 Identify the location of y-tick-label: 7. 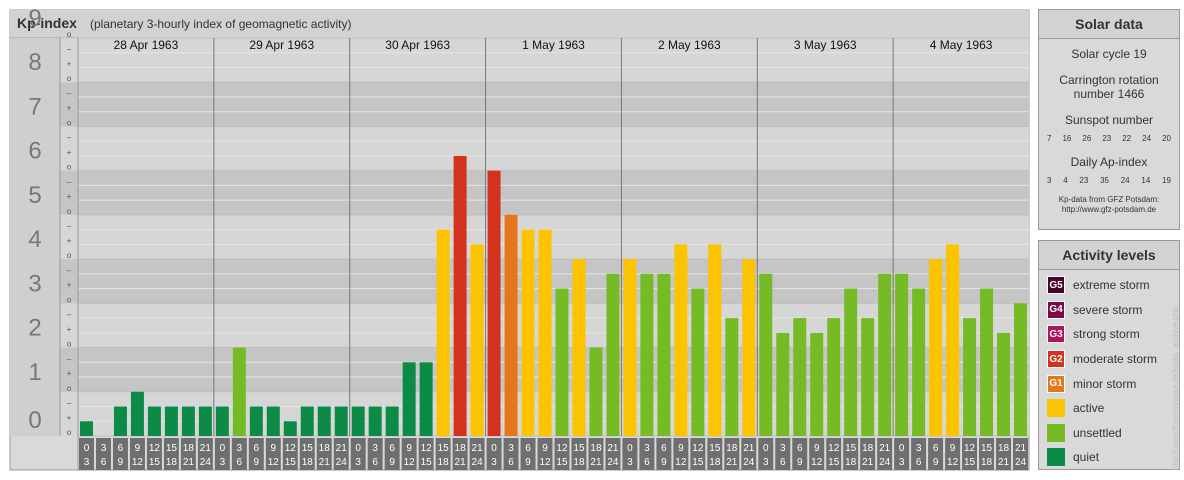
(34, 106).